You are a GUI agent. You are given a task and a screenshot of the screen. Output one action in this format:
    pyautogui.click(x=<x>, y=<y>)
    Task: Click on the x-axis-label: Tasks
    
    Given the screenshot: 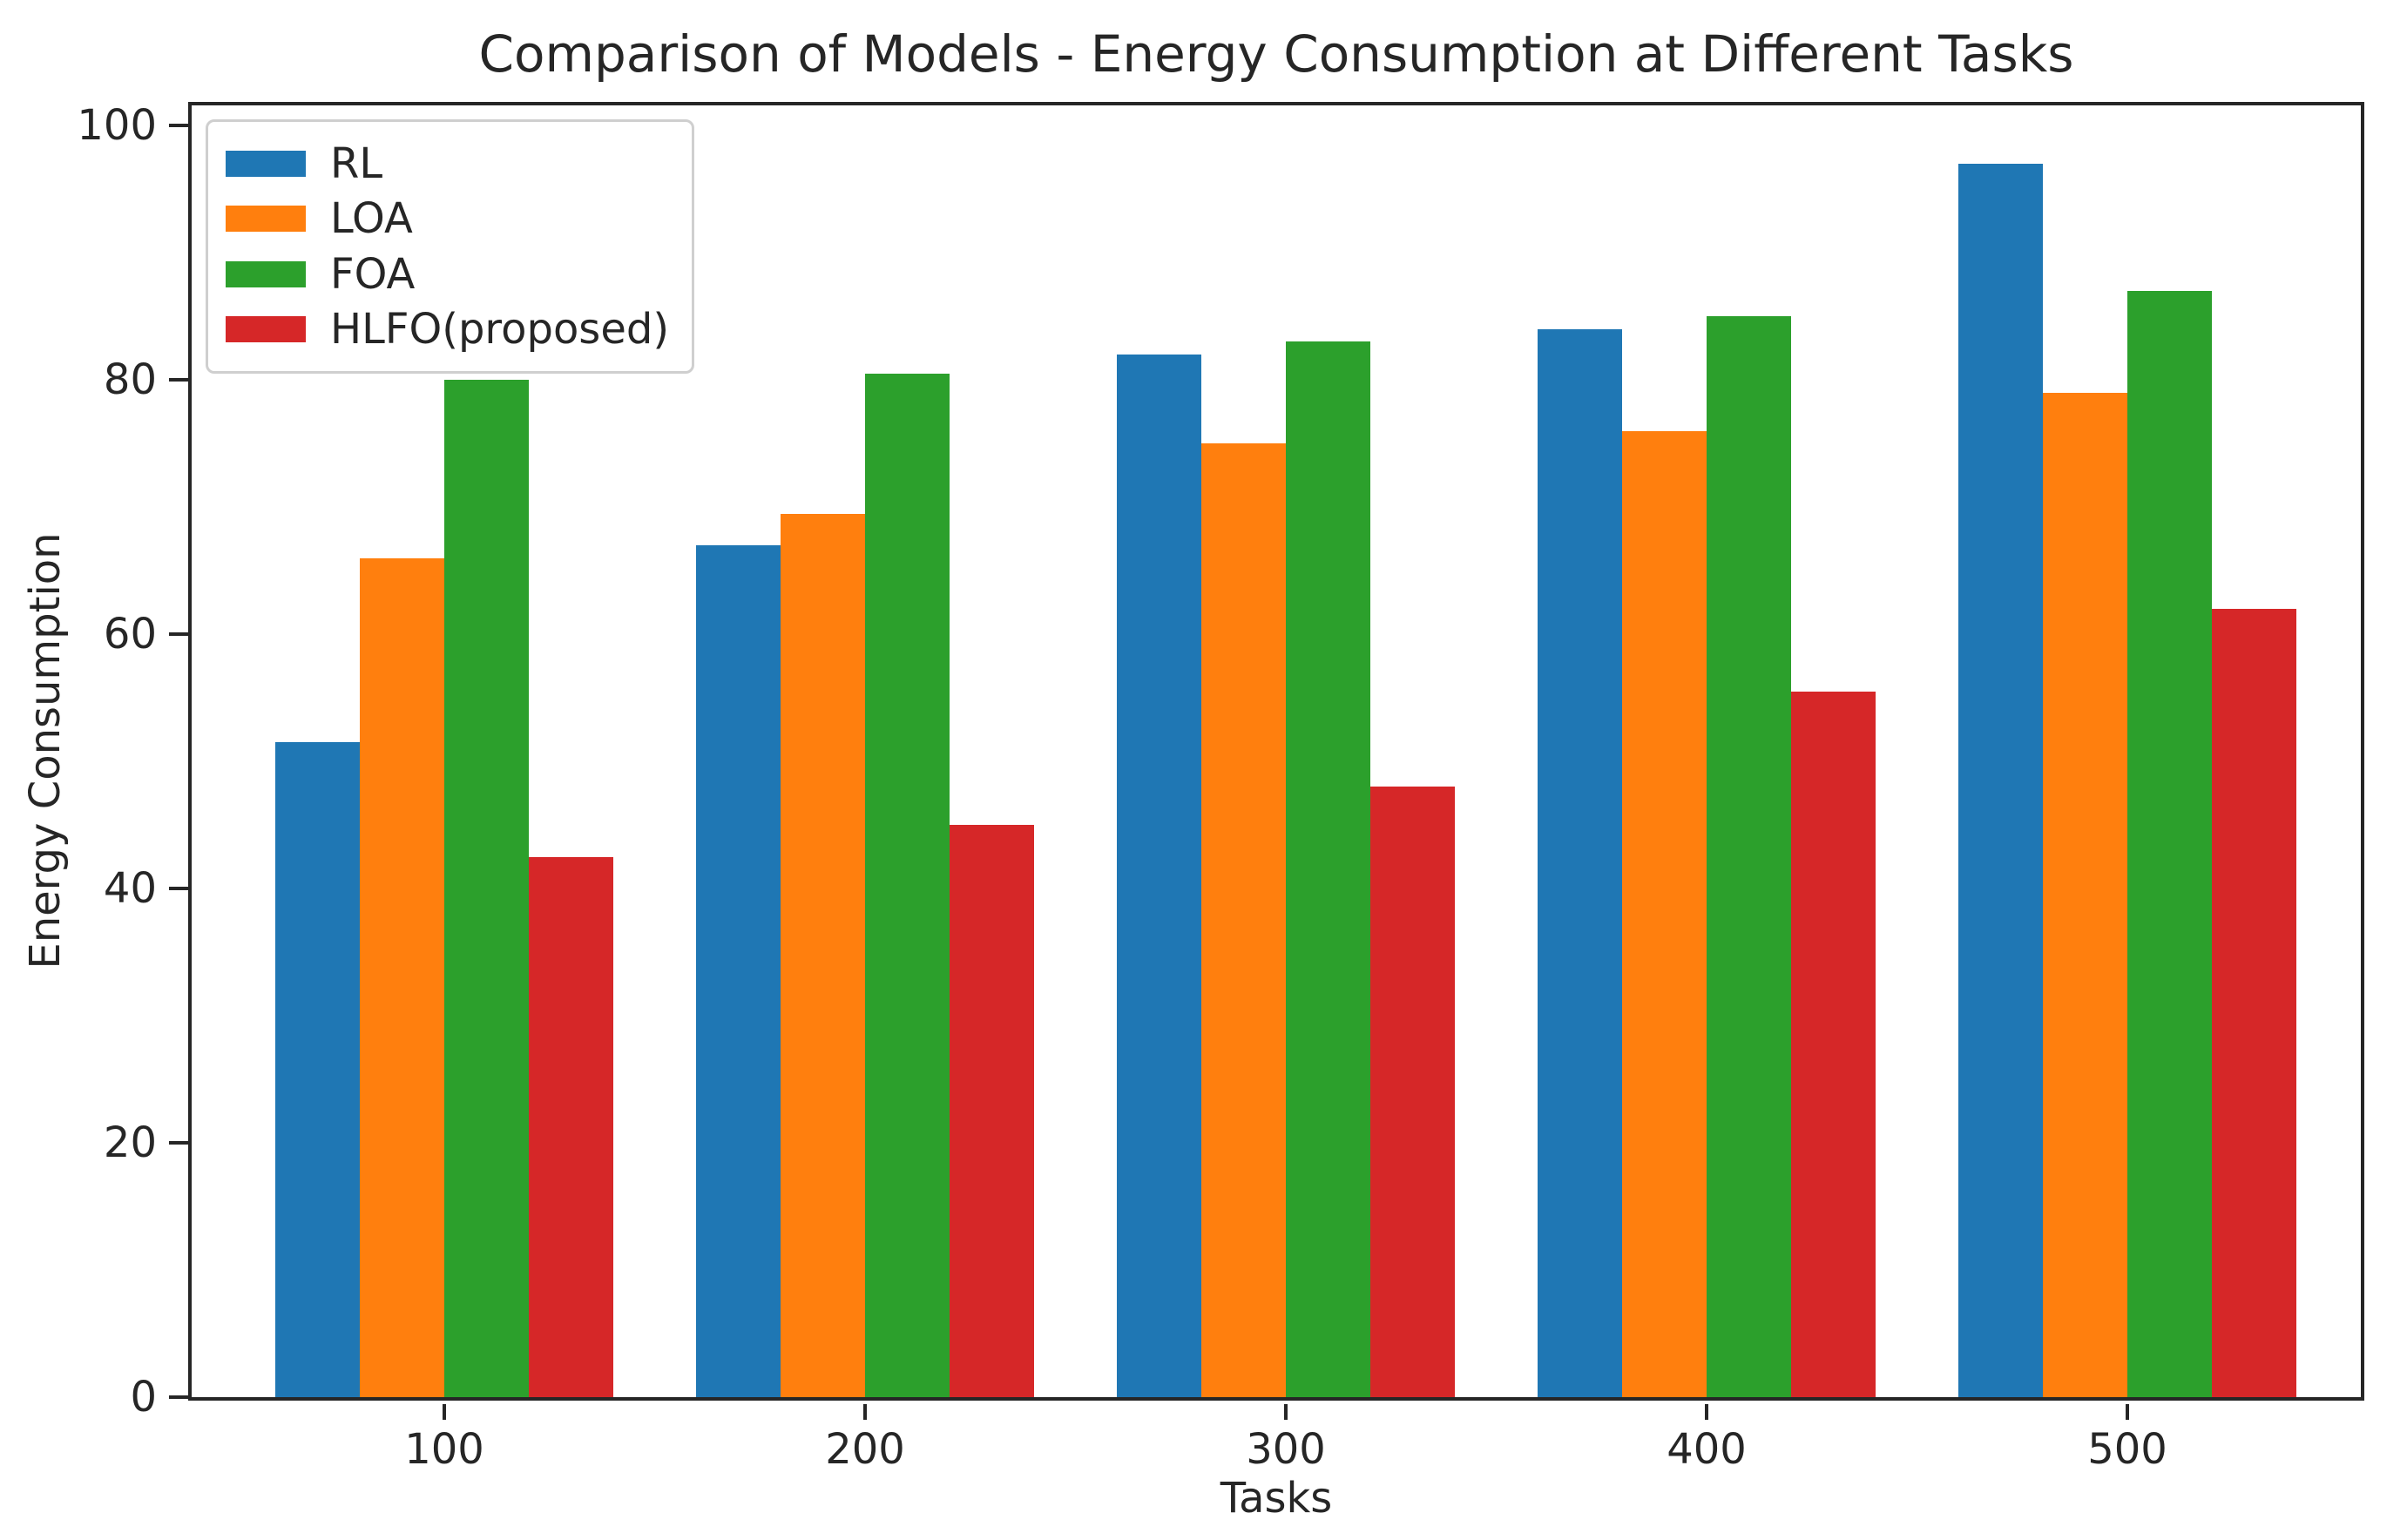 What is the action you would take?
    pyautogui.click(x=1276, y=1498)
    